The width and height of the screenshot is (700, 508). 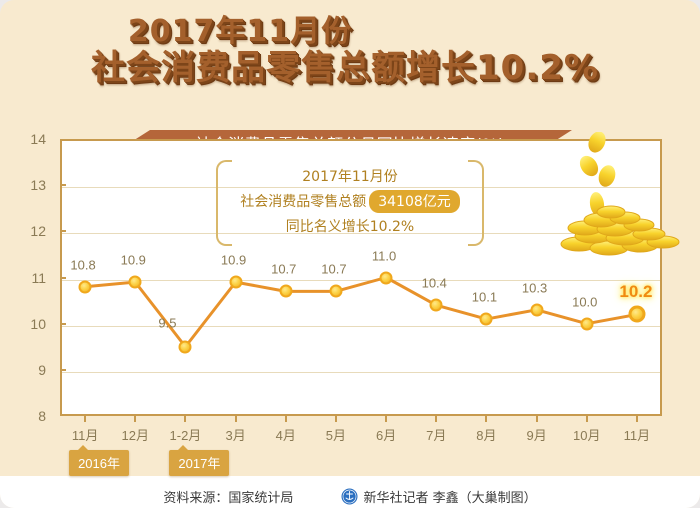 What do you see at coordinates (486, 435) in the screenshot?
I see `x-axis-tick-label: 8月` at bounding box center [486, 435].